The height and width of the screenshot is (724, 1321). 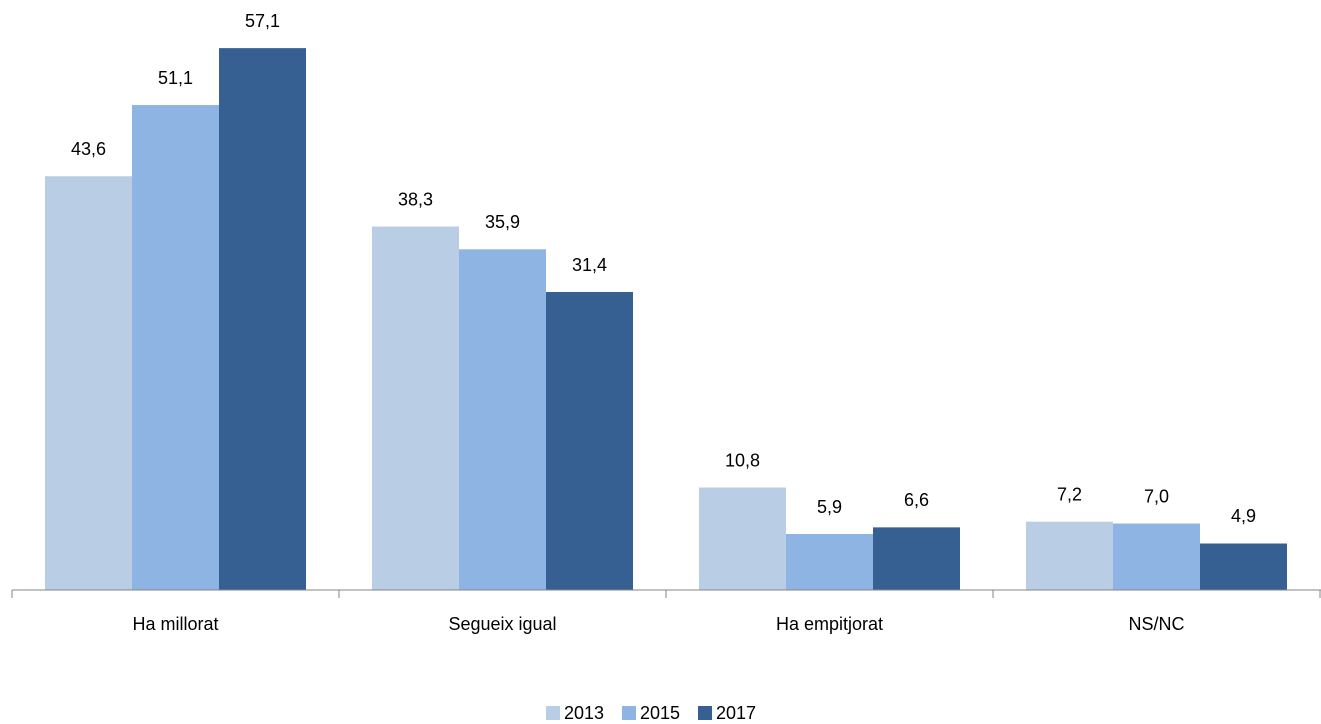 I want to click on data-label: 5,9, so click(x=829, y=507).